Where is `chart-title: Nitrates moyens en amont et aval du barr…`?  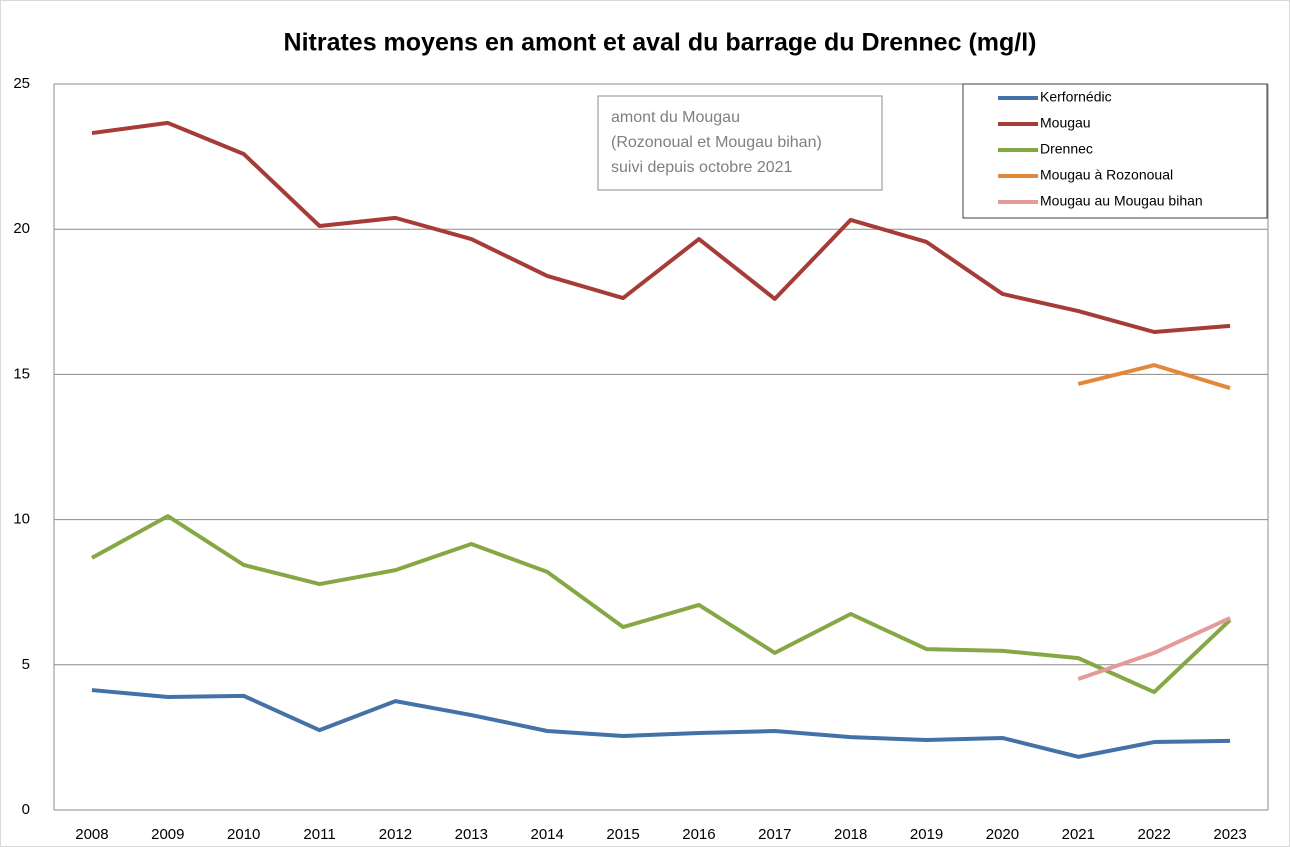 chart-title: Nitrates moyens en amont et aval du barr… is located at coordinates (660, 43).